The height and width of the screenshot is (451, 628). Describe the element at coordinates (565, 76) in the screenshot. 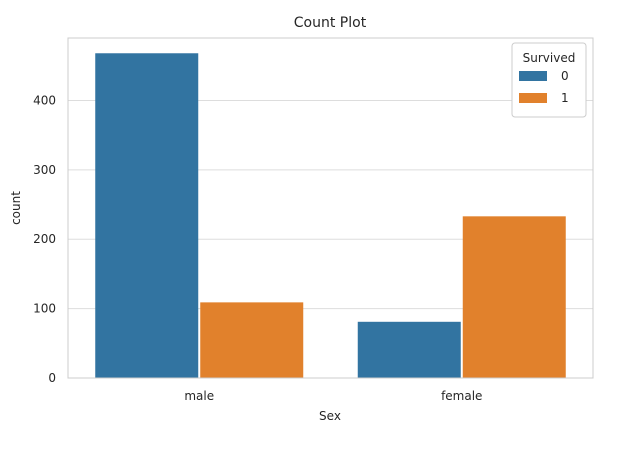

I see `legend-label-0: 0` at that location.